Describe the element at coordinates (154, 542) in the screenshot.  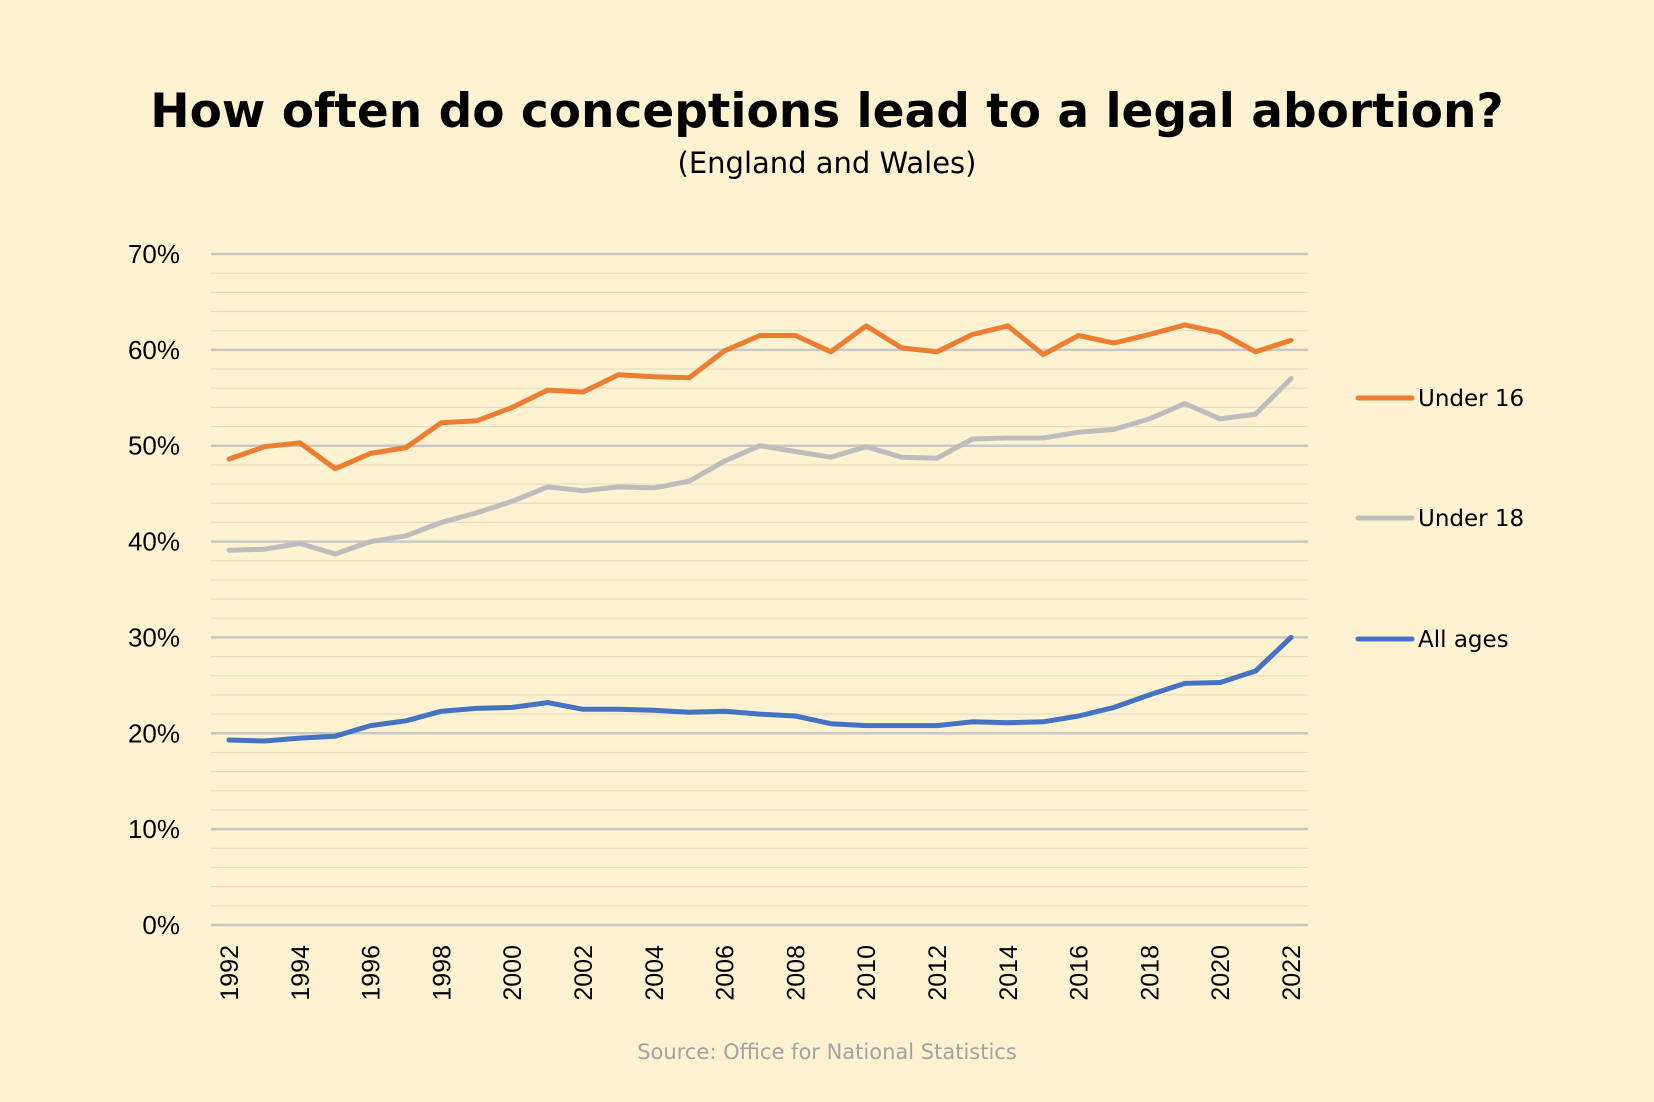
I see `y-tick-label: 40%` at that location.